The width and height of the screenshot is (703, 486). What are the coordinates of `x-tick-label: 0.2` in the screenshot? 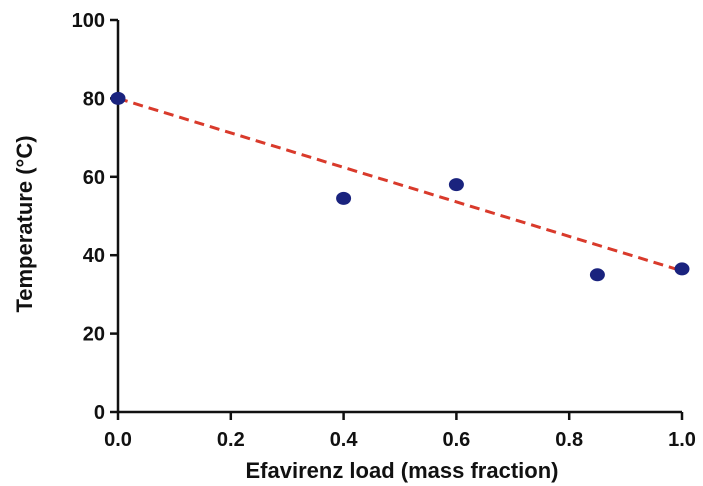 It's located at (231, 440).